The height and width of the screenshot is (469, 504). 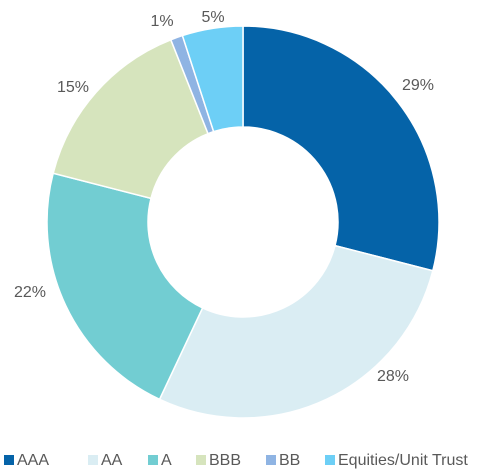 I want to click on data-label: 28%, so click(x=393, y=376).